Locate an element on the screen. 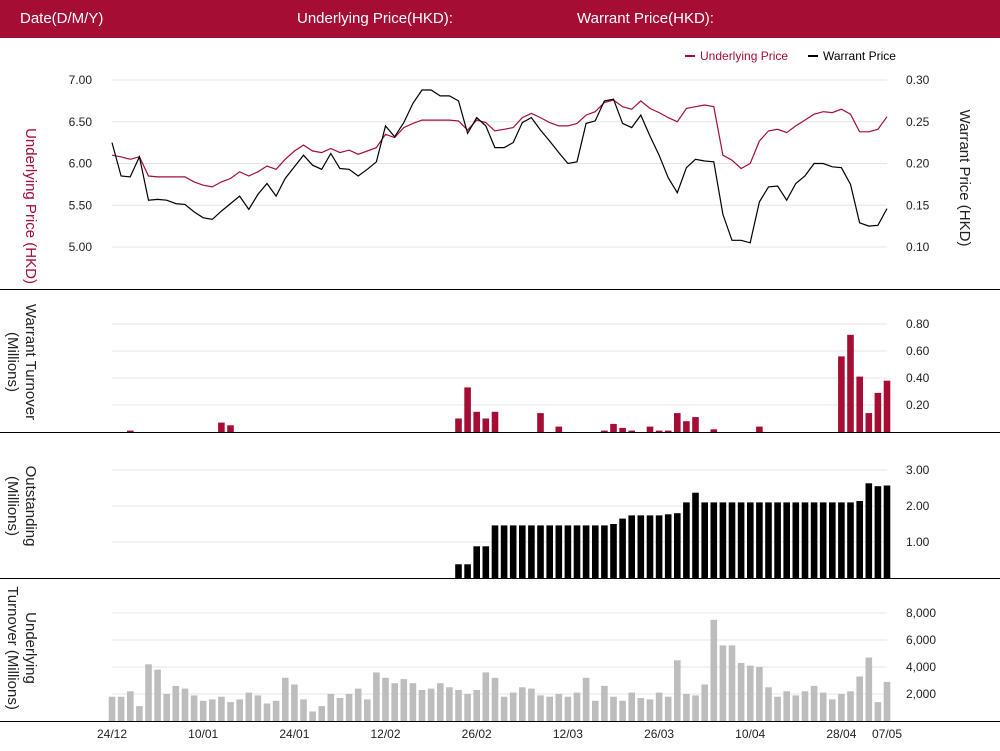 The image size is (1000, 751). underlying-tick-label: 7.00 is located at coordinates (81, 80).